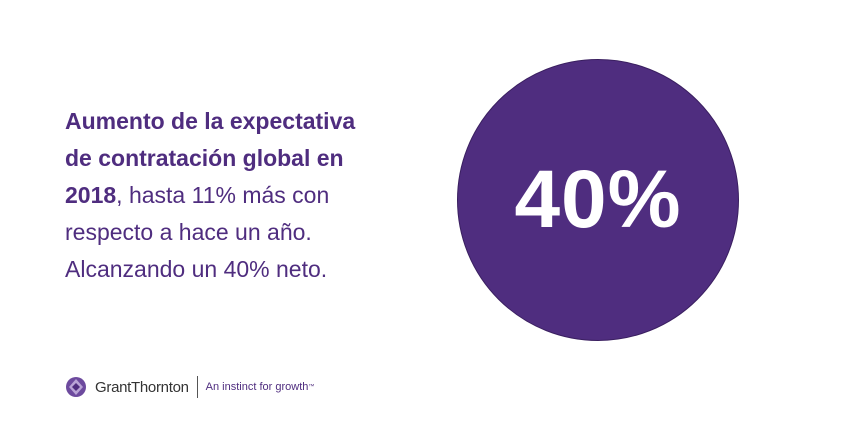 Image resolution: width=850 pixels, height=443 pixels. I want to click on headline-text: Alcanzando un 40% neto., so click(196, 269).